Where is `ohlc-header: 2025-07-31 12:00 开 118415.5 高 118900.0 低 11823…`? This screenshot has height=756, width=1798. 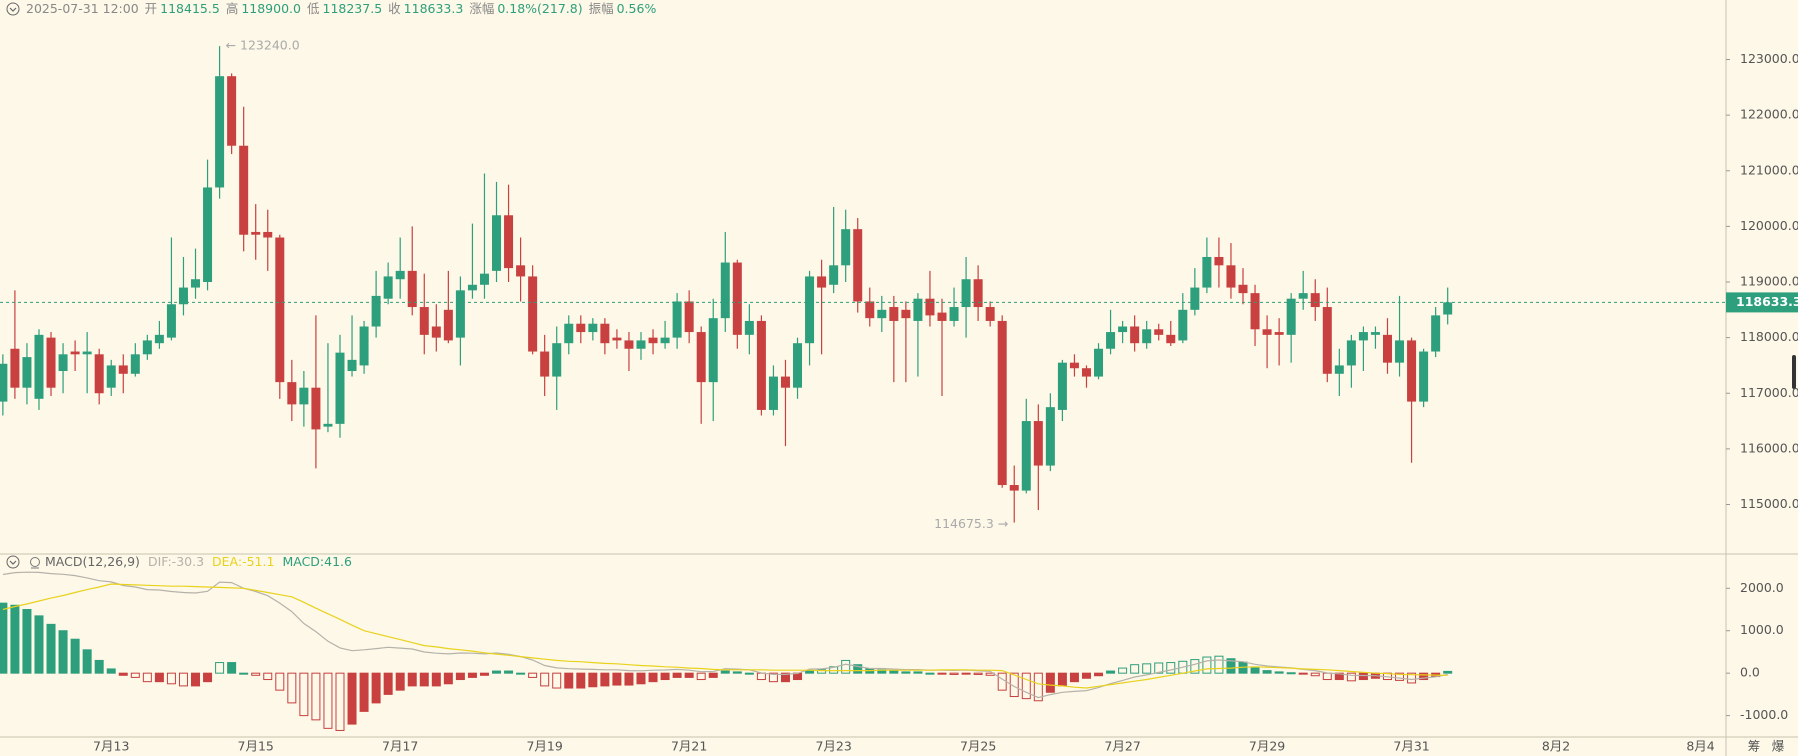
ohlc-header: 2025-07-31 12:00 开 118415.5 高 118900.0 低 11823… is located at coordinates (341, 8).